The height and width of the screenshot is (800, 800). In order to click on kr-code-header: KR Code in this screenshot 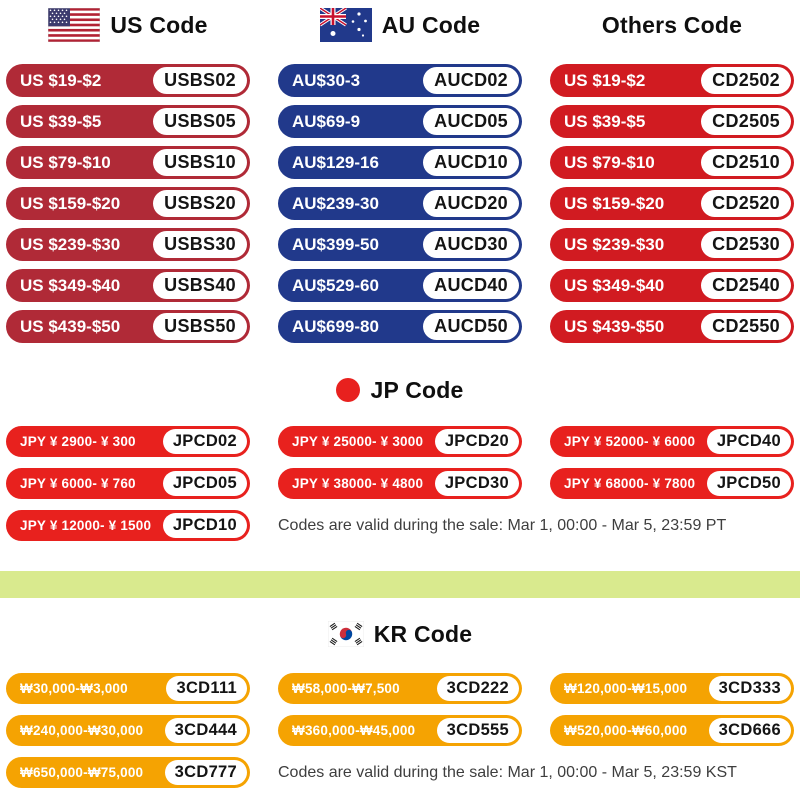, I will do `click(400, 634)`.